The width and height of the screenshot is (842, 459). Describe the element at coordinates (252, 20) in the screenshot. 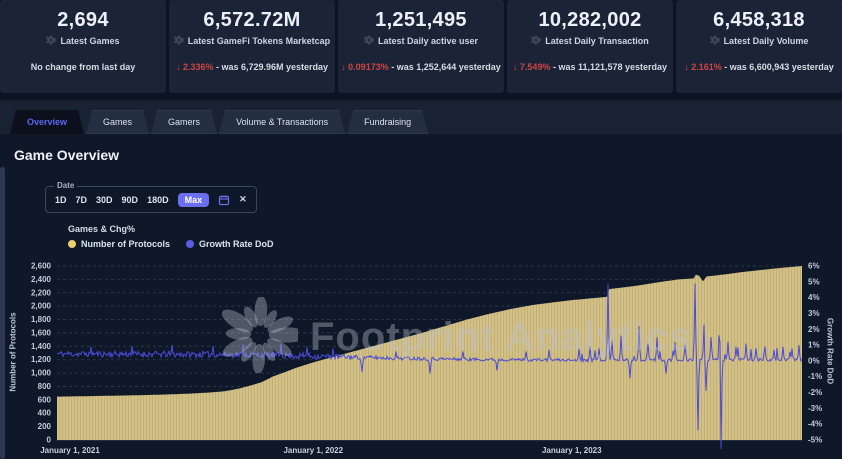

I see `stat-value: 6,572.72M` at that location.